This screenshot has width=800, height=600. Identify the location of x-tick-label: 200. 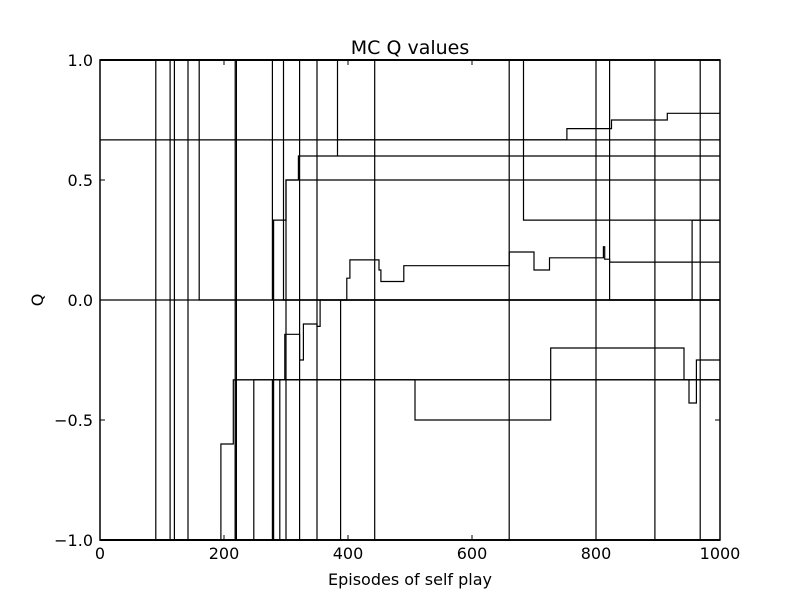
(224, 553).